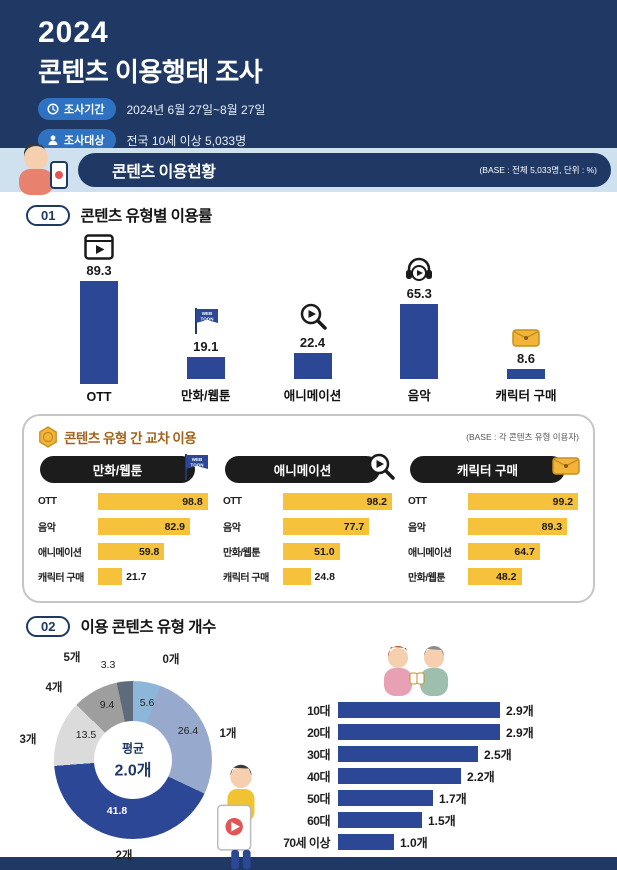  What do you see at coordinates (506, 576) in the screenshot?
I see `cross-bar-value: 48.2` at bounding box center [506, 576].